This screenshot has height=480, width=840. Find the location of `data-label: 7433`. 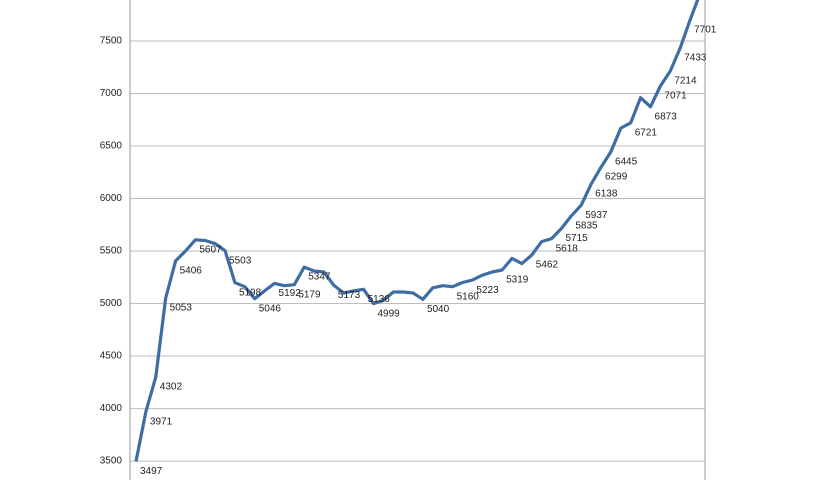

data-label: 7433 is located at coordinates (695, 58).